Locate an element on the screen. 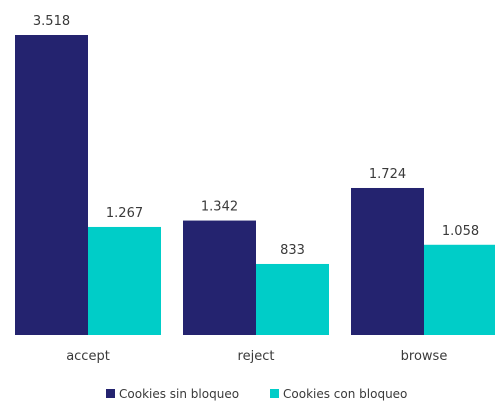 Image resolution: width=495 pixels, height=405 pixels. category-label-browse: browse is located at coordinates (424, 356).